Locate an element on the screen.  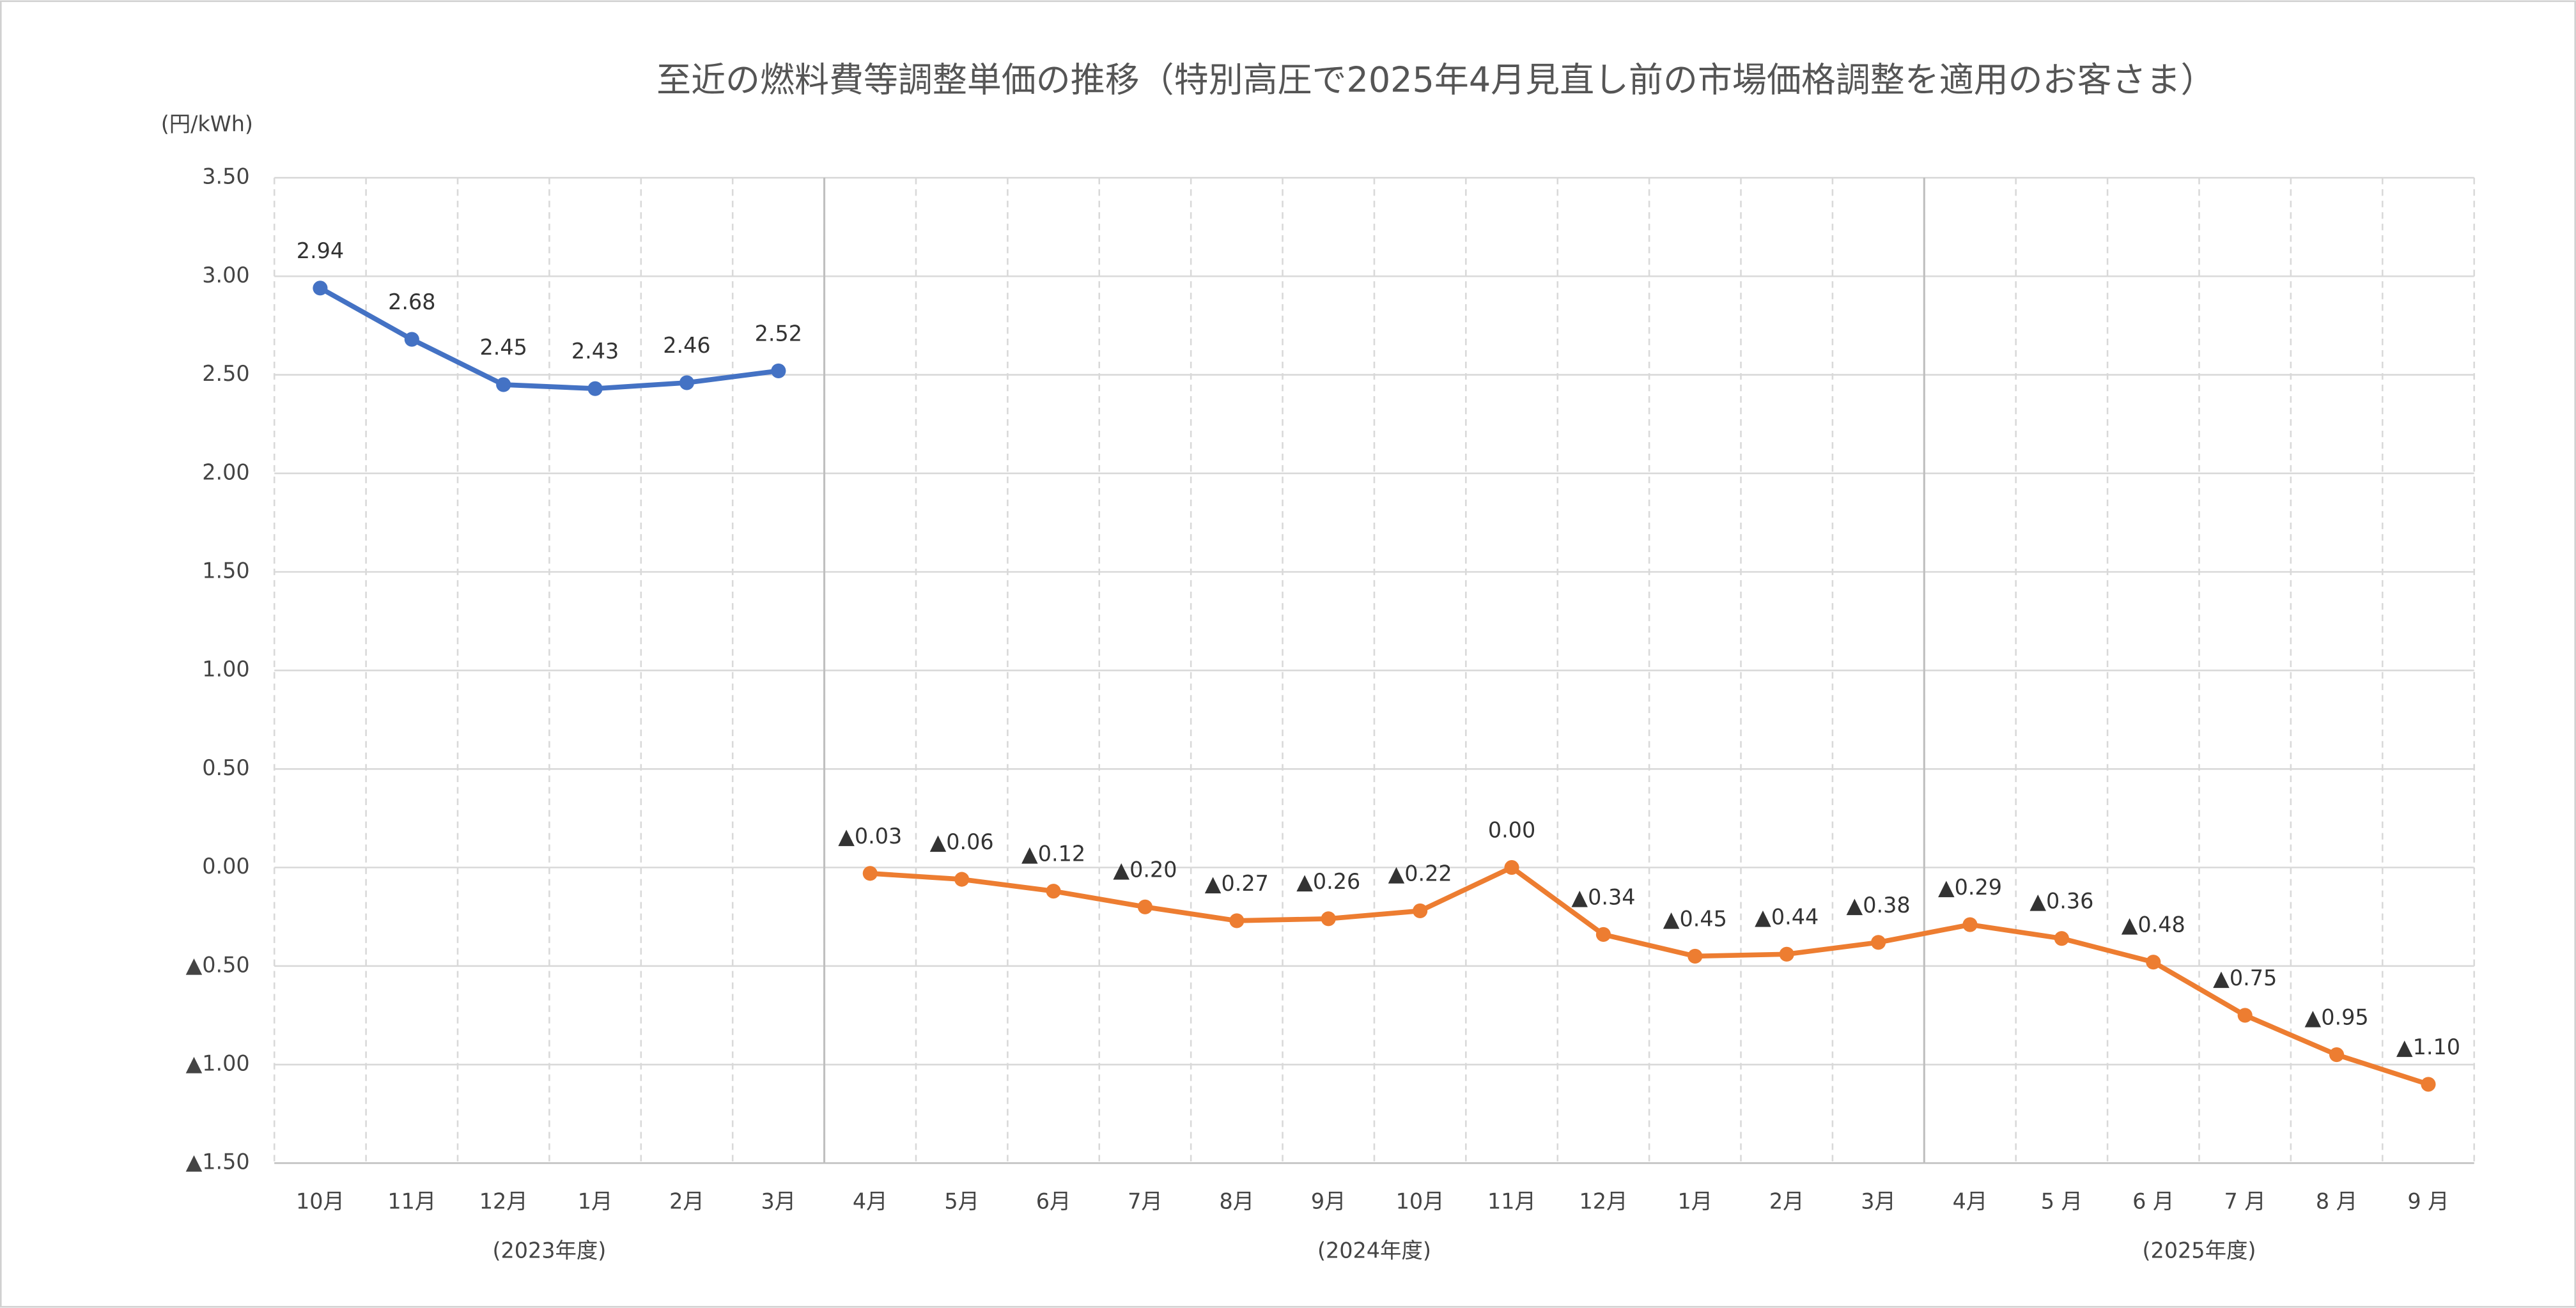
group-label: (2024年度) is located at coordinates (1374, 1250).